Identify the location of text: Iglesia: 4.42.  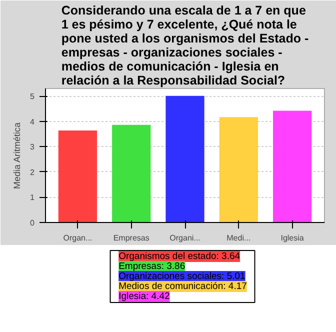
(144, 296).